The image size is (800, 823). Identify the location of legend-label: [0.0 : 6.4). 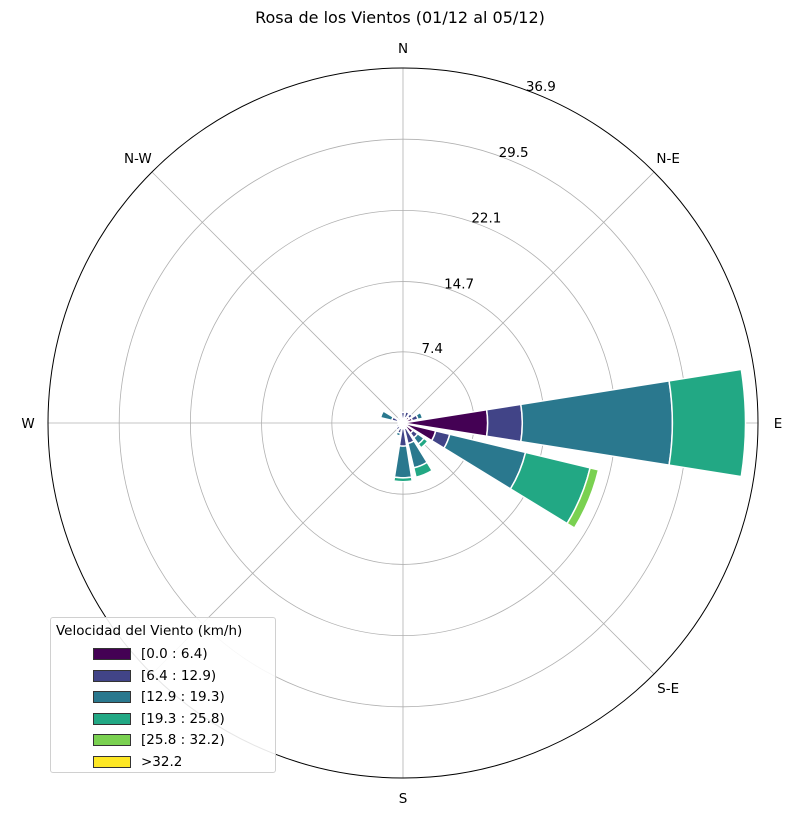
(174, 654).